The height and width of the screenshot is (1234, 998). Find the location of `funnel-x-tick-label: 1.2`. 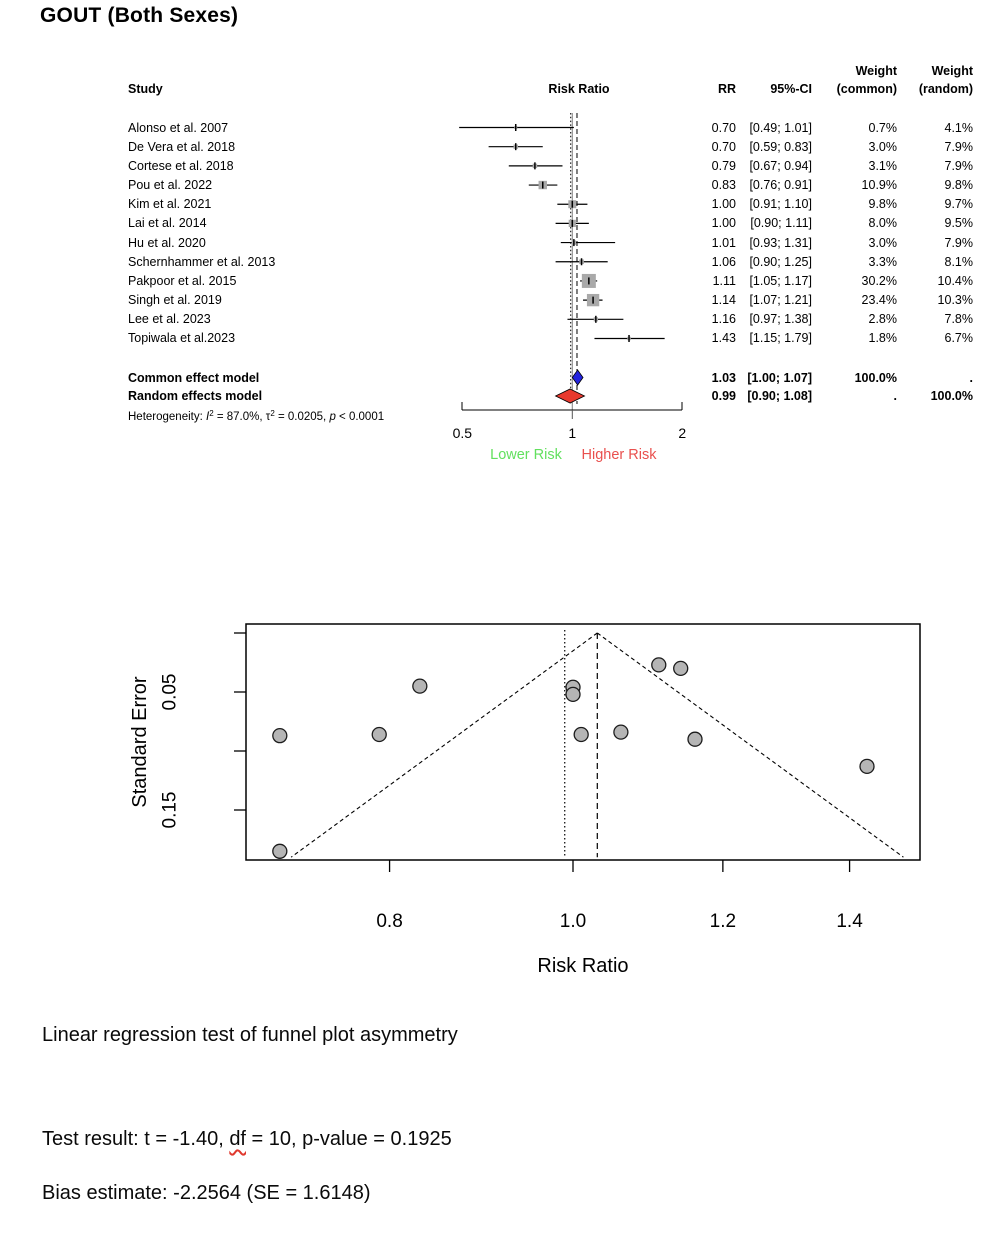

funnel-x-tick-label: 1.2 is located at coordinates (723, 921).